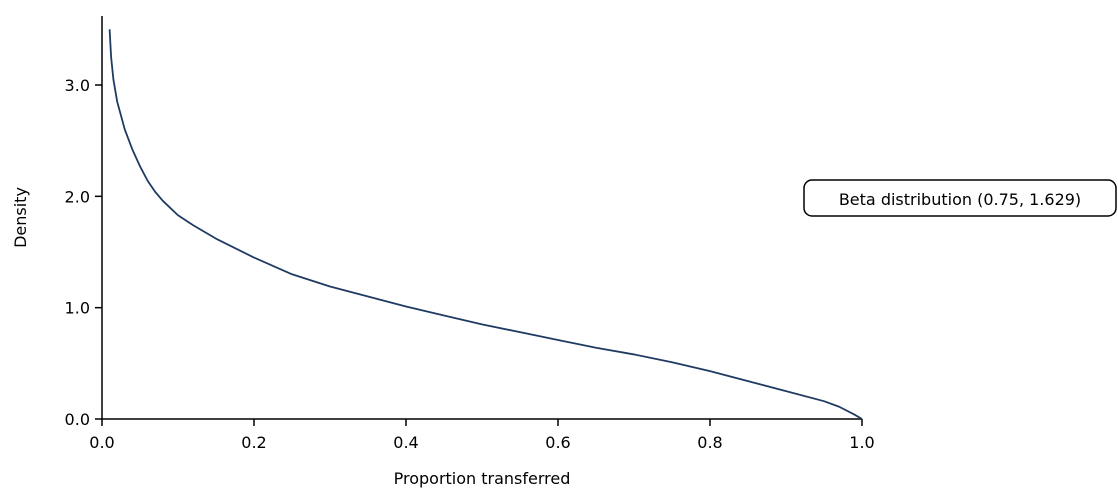 The image size is (1118, 491). Describe the element at coordinates (482, 435) in the screenshot. I see `x-axis-ticks: 0.0 0.2 0.4 0.6 0.8 1.0` at that location.